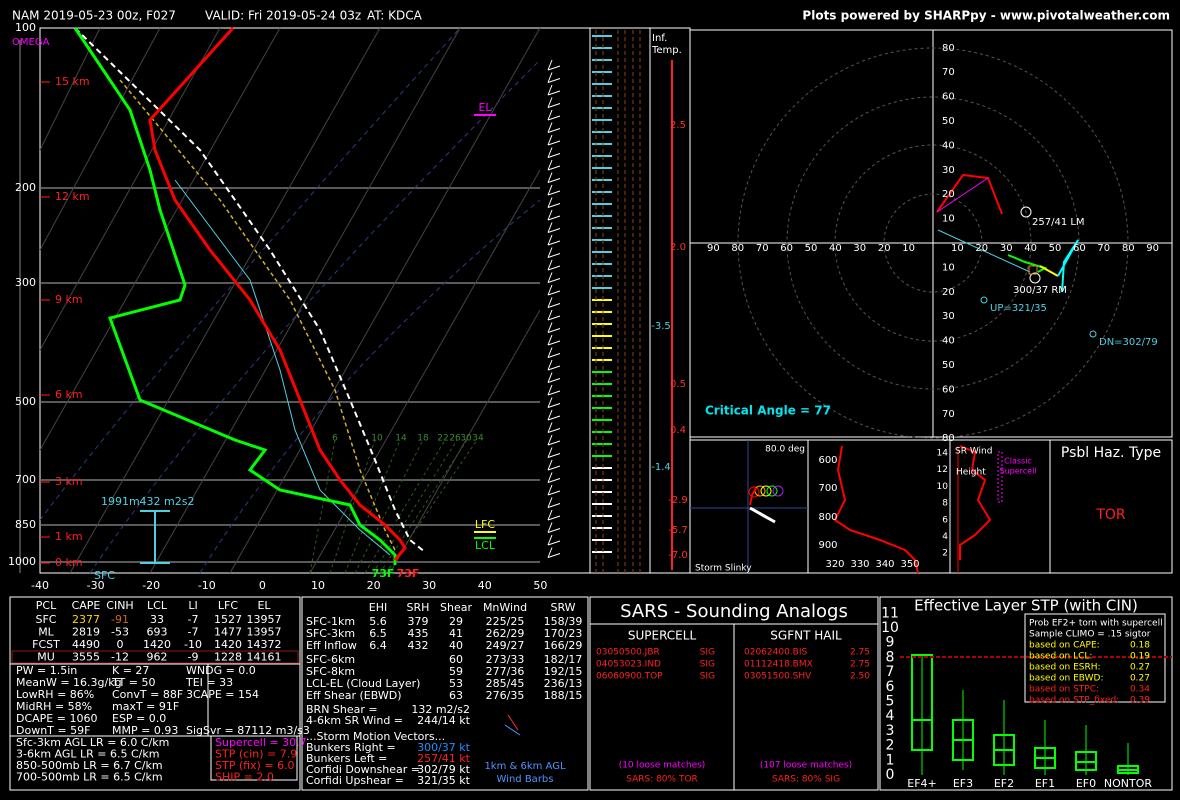 This screenshot has width=1180, height=800. Describe the element at coordinates (975, 502) in the screenshot. I see `sr-profile` at that location.